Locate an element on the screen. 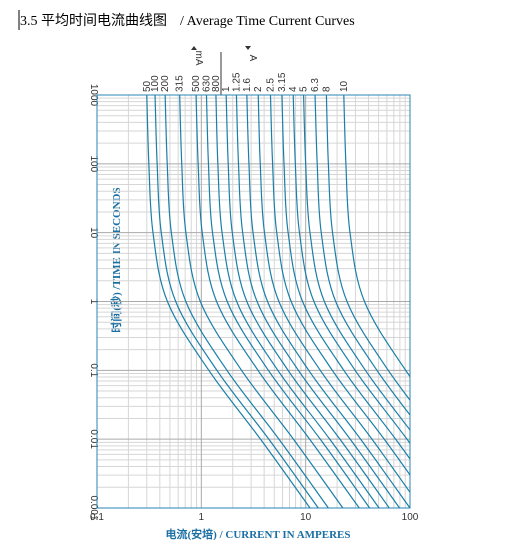 The width and height of the screenshot is (515, 543). legend-label: 200 is located at coordinates (165, 83).